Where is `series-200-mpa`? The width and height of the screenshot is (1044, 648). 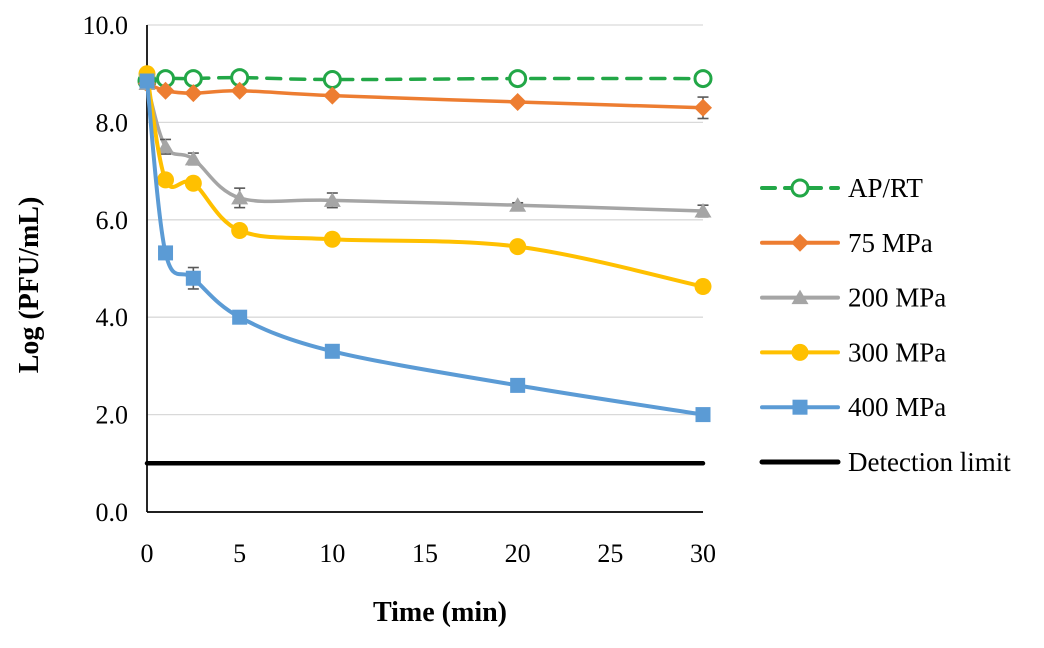 series-200-mpa is located at coordinates (425, 146).